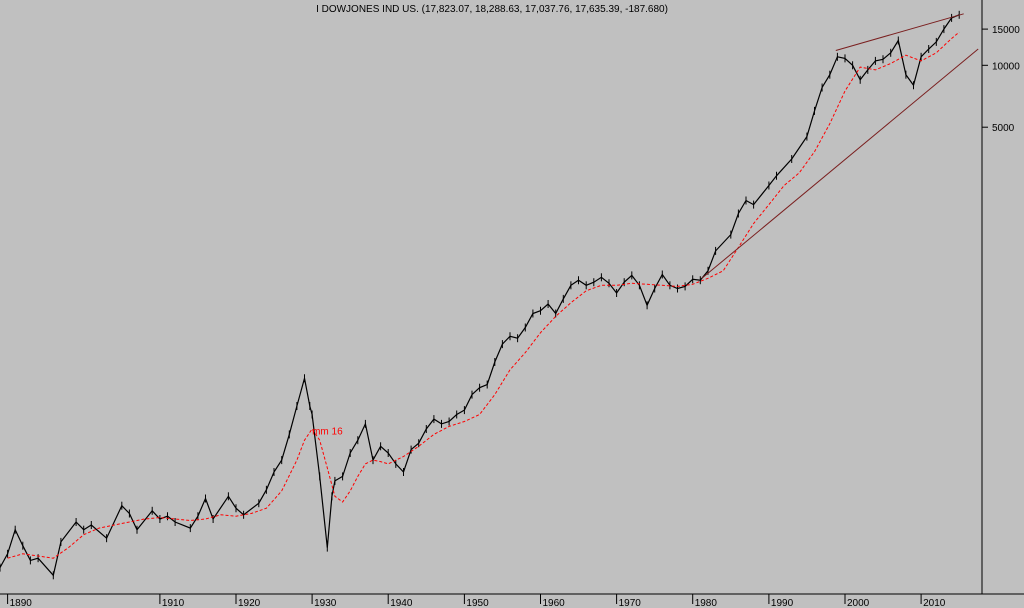 This screenshot has height=608, width=1024. Describe the element at coordinates (401, 603) in the screenshot. I see `x-tick-label: 1940` at that location.